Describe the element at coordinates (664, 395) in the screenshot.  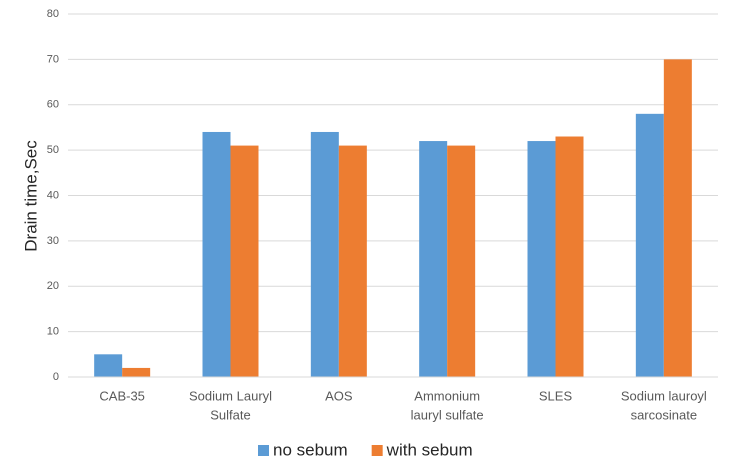
I see `x-tick-label: Sodium lauroyl` at that location.